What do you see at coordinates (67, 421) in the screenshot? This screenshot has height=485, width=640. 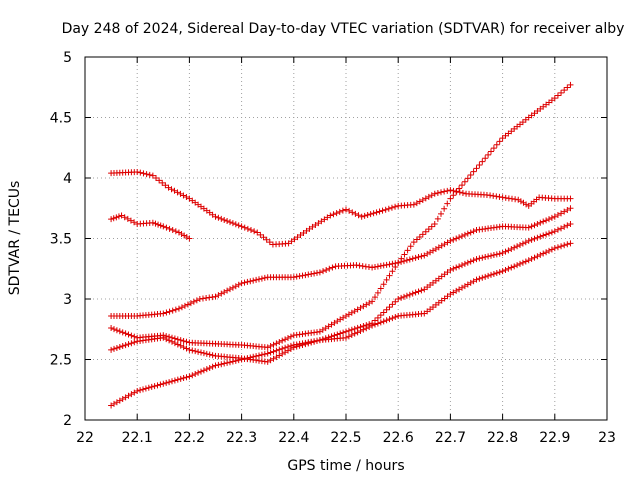 I see `y-tick-label: 2` at bounding box center [67, 421].